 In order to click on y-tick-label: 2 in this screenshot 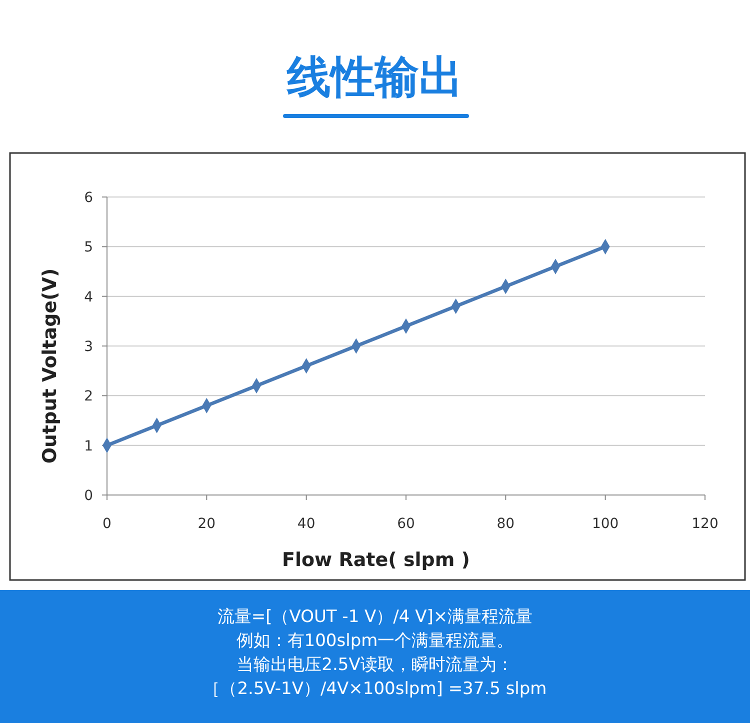, I will do `click(88, 396)`.